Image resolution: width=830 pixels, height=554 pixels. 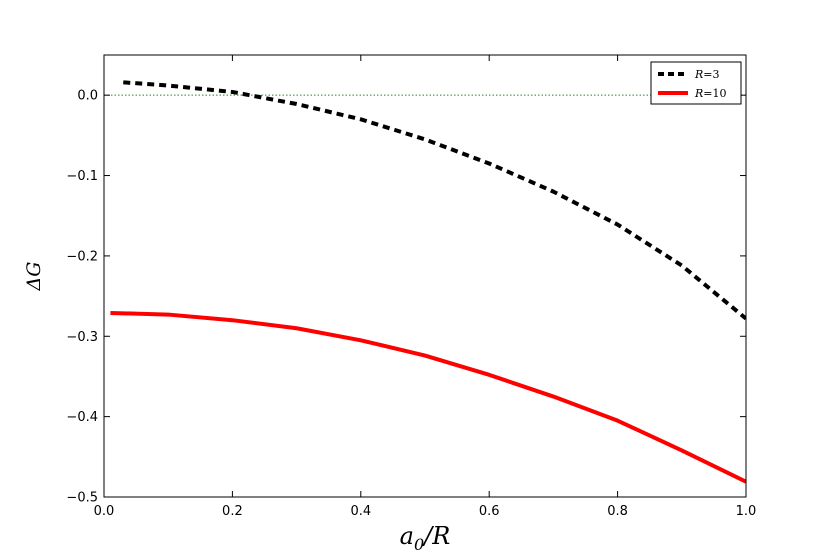 I want to click on legend-box, so click(x=696, y=83).